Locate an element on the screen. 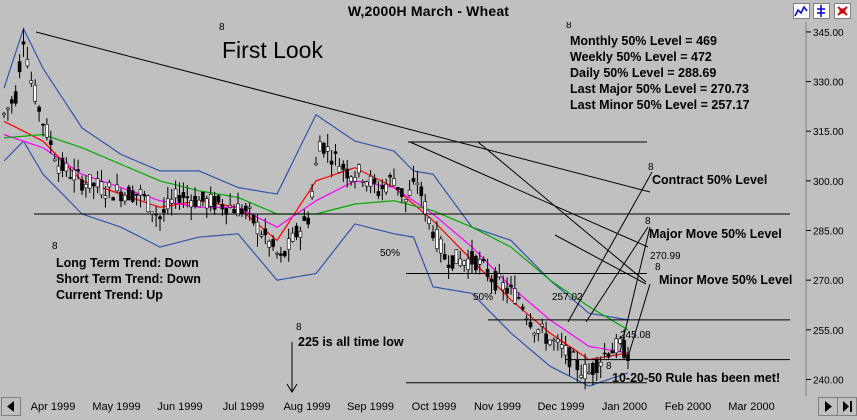 Image resolution: width=857 pixels, height=420 pixels. price-tick-label: 255.00 is located at coordinates (828, 331).